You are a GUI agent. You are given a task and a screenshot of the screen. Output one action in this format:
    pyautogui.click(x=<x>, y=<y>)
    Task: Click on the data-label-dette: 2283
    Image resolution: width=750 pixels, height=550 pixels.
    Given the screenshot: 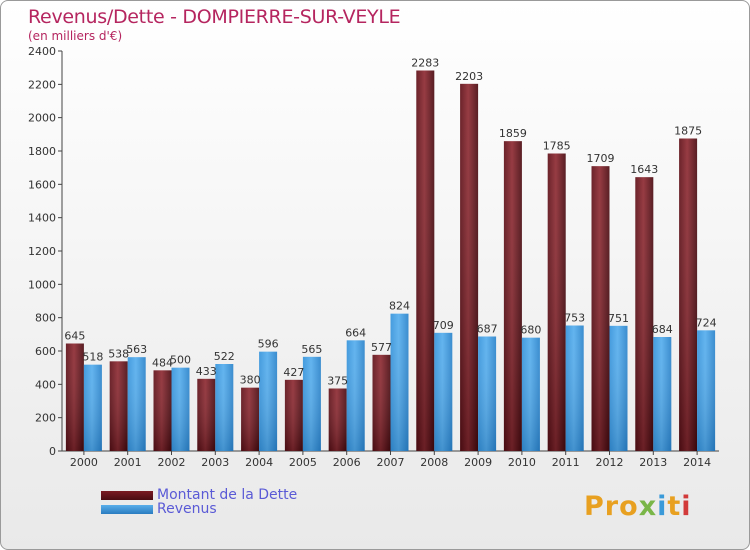 What is the action you would take?
    pyautogui.click(x=425, y=63)
    